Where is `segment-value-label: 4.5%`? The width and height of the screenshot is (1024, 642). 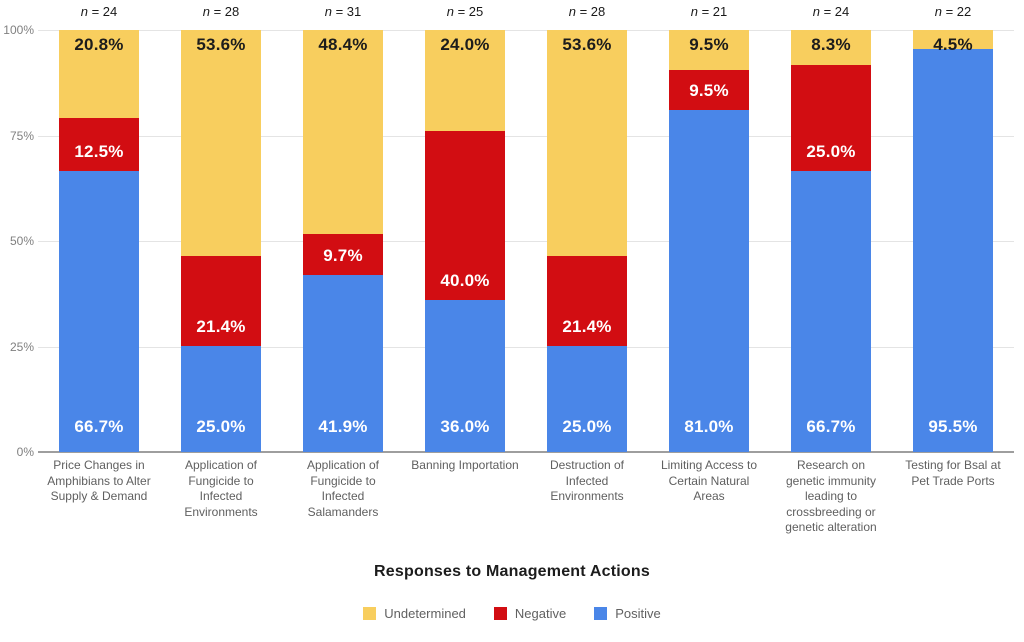
segment-value-label: 4.5% is located at coordinates (953, 44).